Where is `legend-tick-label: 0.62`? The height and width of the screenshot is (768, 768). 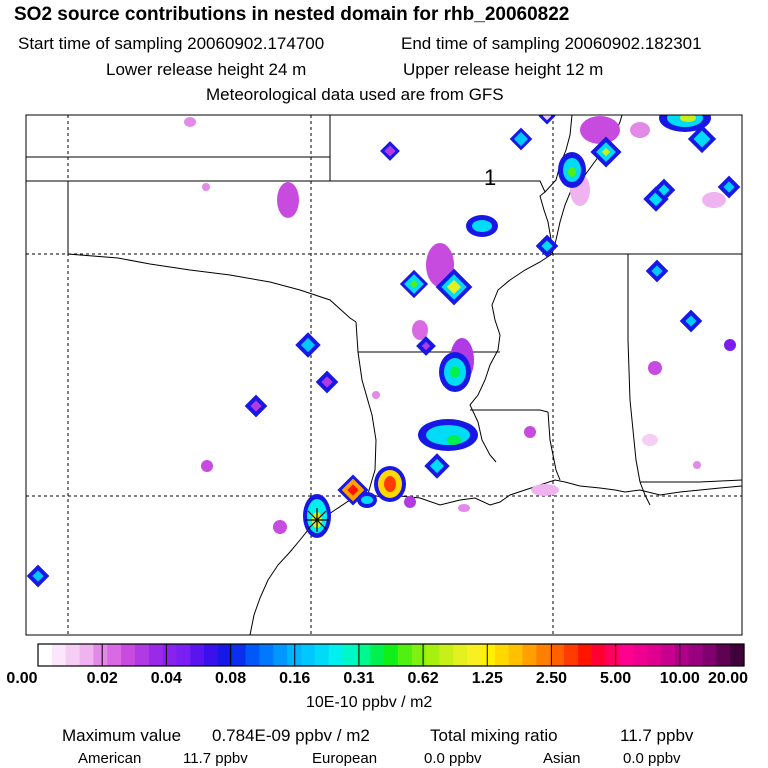 legend-tick-label: 0.62 is located at coordinates (423, 678).